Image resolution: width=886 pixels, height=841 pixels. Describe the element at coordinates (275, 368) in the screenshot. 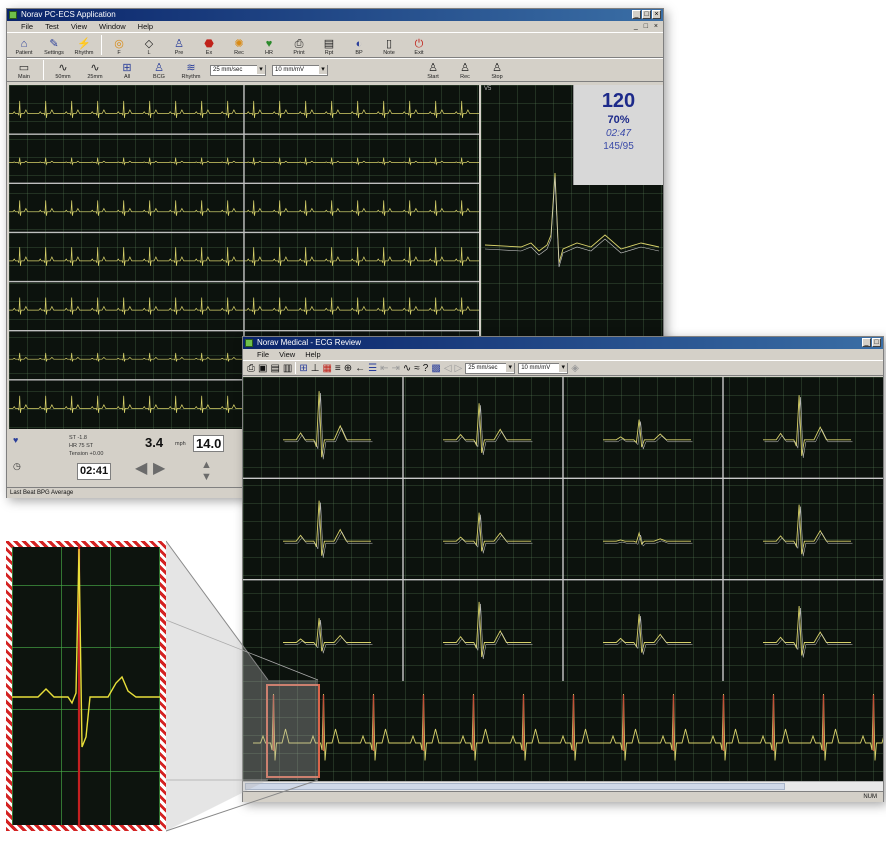

I see `open-icon: ▤` at that location.